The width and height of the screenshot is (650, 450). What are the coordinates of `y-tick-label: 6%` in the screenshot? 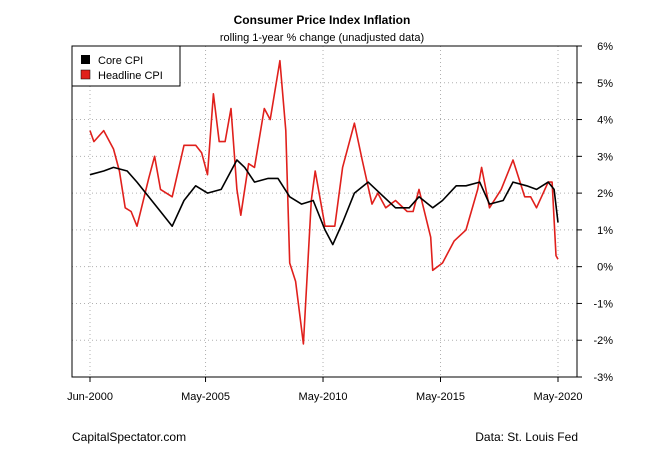 It's located at (605, 47).